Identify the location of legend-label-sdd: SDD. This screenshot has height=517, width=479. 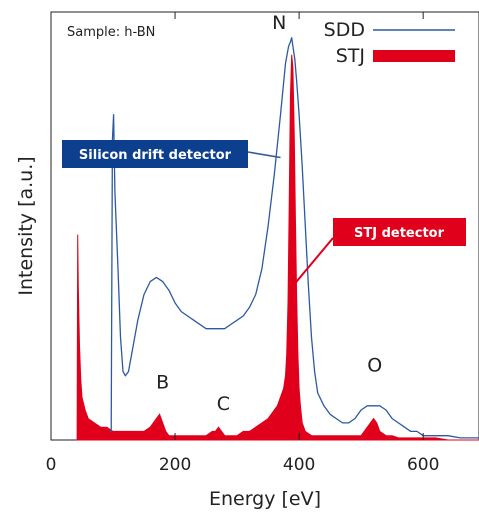
(344, 30).